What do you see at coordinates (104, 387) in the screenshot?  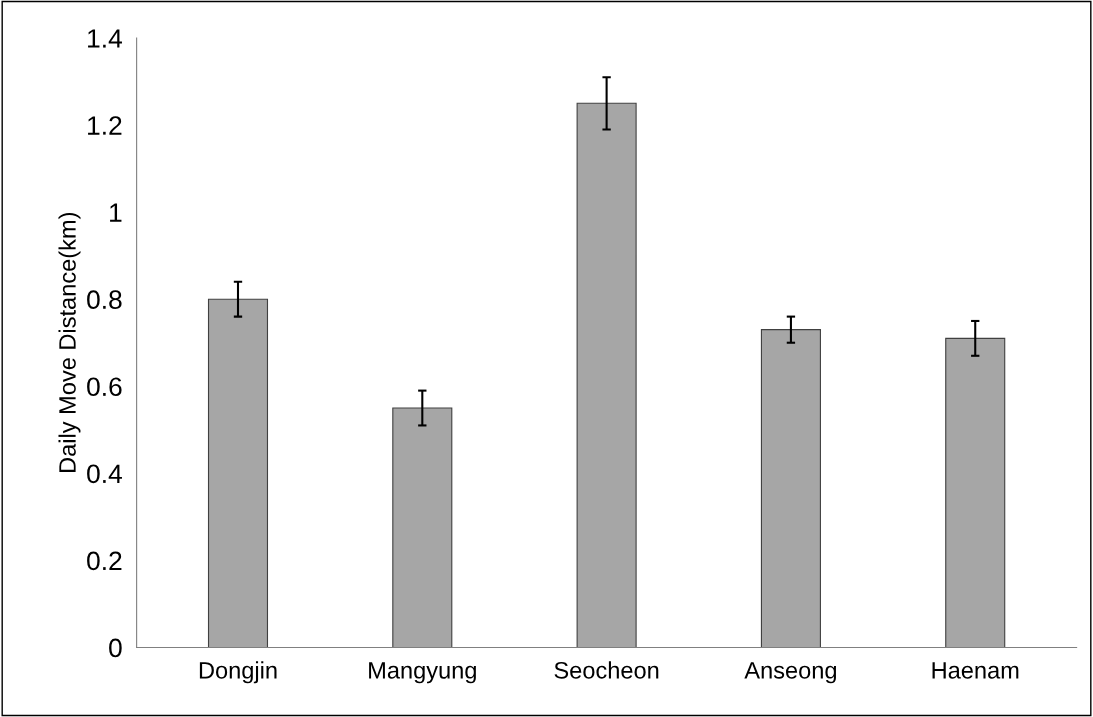 I see `y-tick-label: 0.6` at bounding box center [104, 387].